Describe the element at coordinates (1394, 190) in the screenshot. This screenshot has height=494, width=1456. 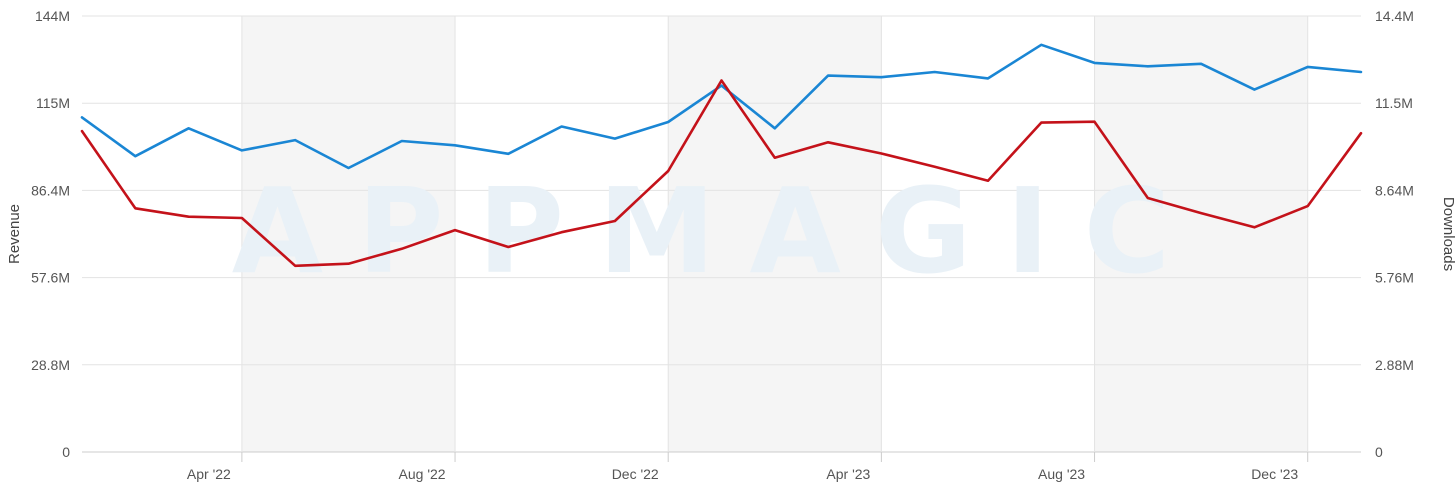
I see `right-tick-label: 8.64M` at that location.